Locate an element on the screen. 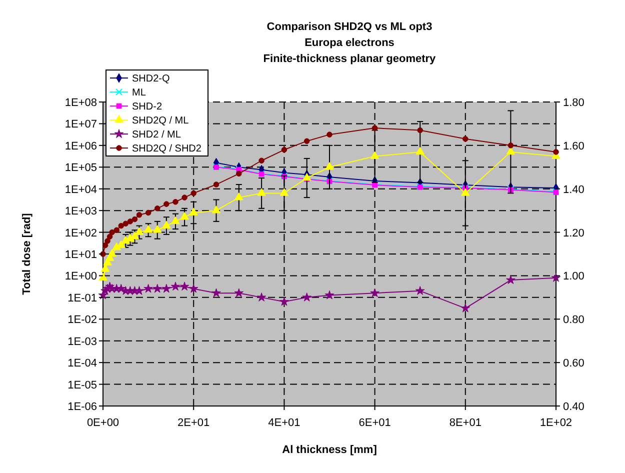  legend-label: SHD2 / ML is located at coordinates (157, 135).